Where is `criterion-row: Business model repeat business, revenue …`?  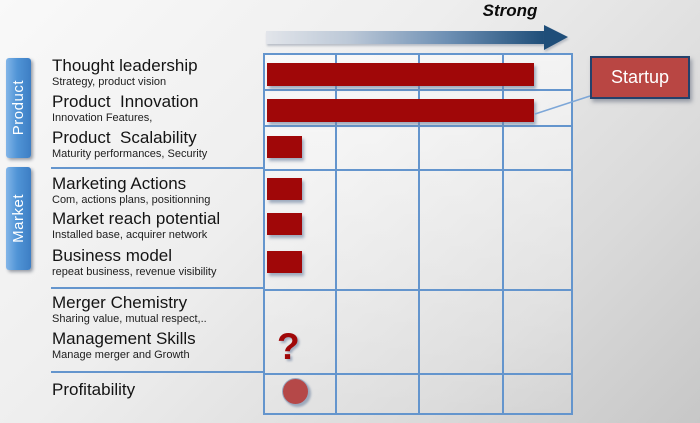 criterion-row: Business model repeat business, revenue … is located at coordinates (154, 262).